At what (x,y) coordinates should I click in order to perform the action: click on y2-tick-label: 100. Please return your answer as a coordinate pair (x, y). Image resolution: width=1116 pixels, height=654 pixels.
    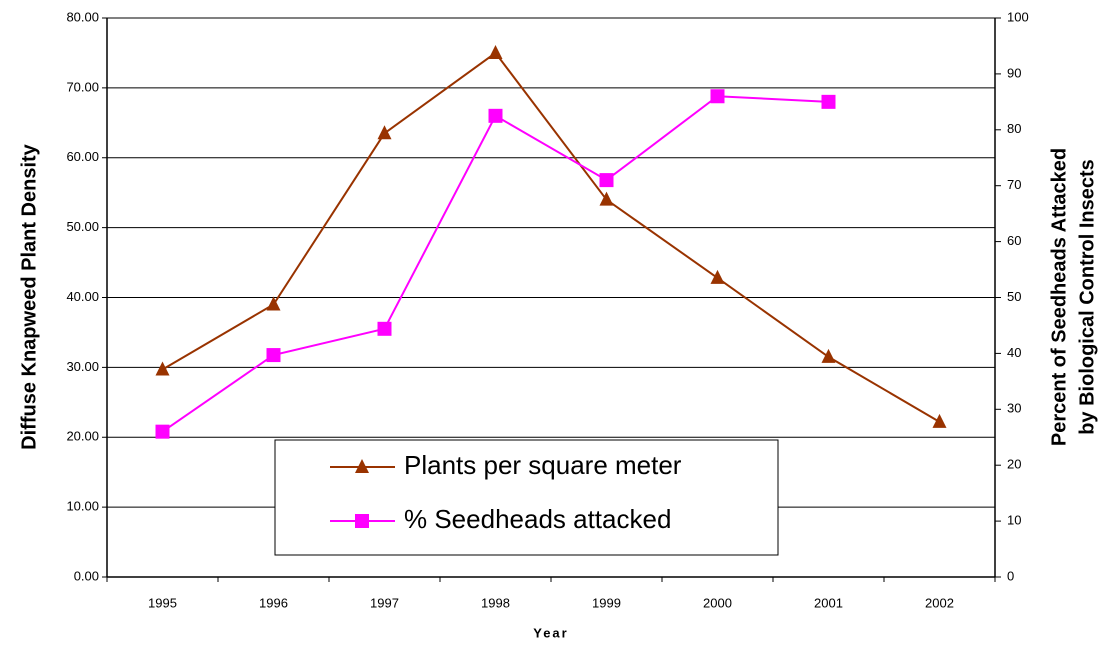
    Looking at the image, I should click on (1018, 16).